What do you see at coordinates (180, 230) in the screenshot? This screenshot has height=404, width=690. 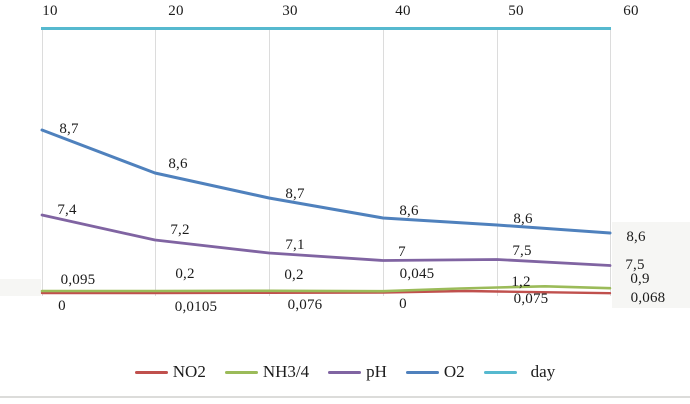 I see `ph-data-label: 7,2` at bounding box center [180, 230].